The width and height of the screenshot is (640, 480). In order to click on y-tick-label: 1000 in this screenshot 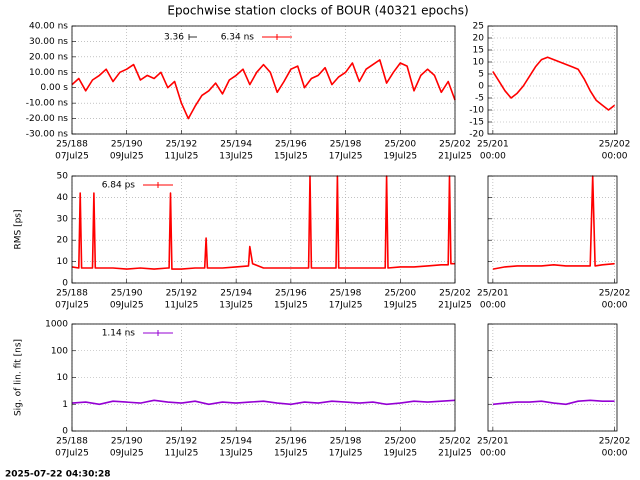, I will do `click(56, 325)`.